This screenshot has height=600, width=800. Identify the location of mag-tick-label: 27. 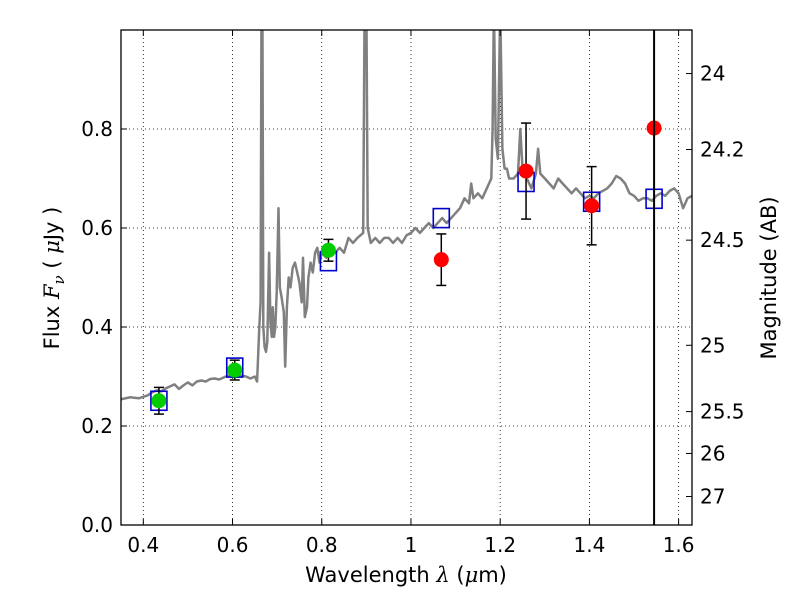
(712, 497).